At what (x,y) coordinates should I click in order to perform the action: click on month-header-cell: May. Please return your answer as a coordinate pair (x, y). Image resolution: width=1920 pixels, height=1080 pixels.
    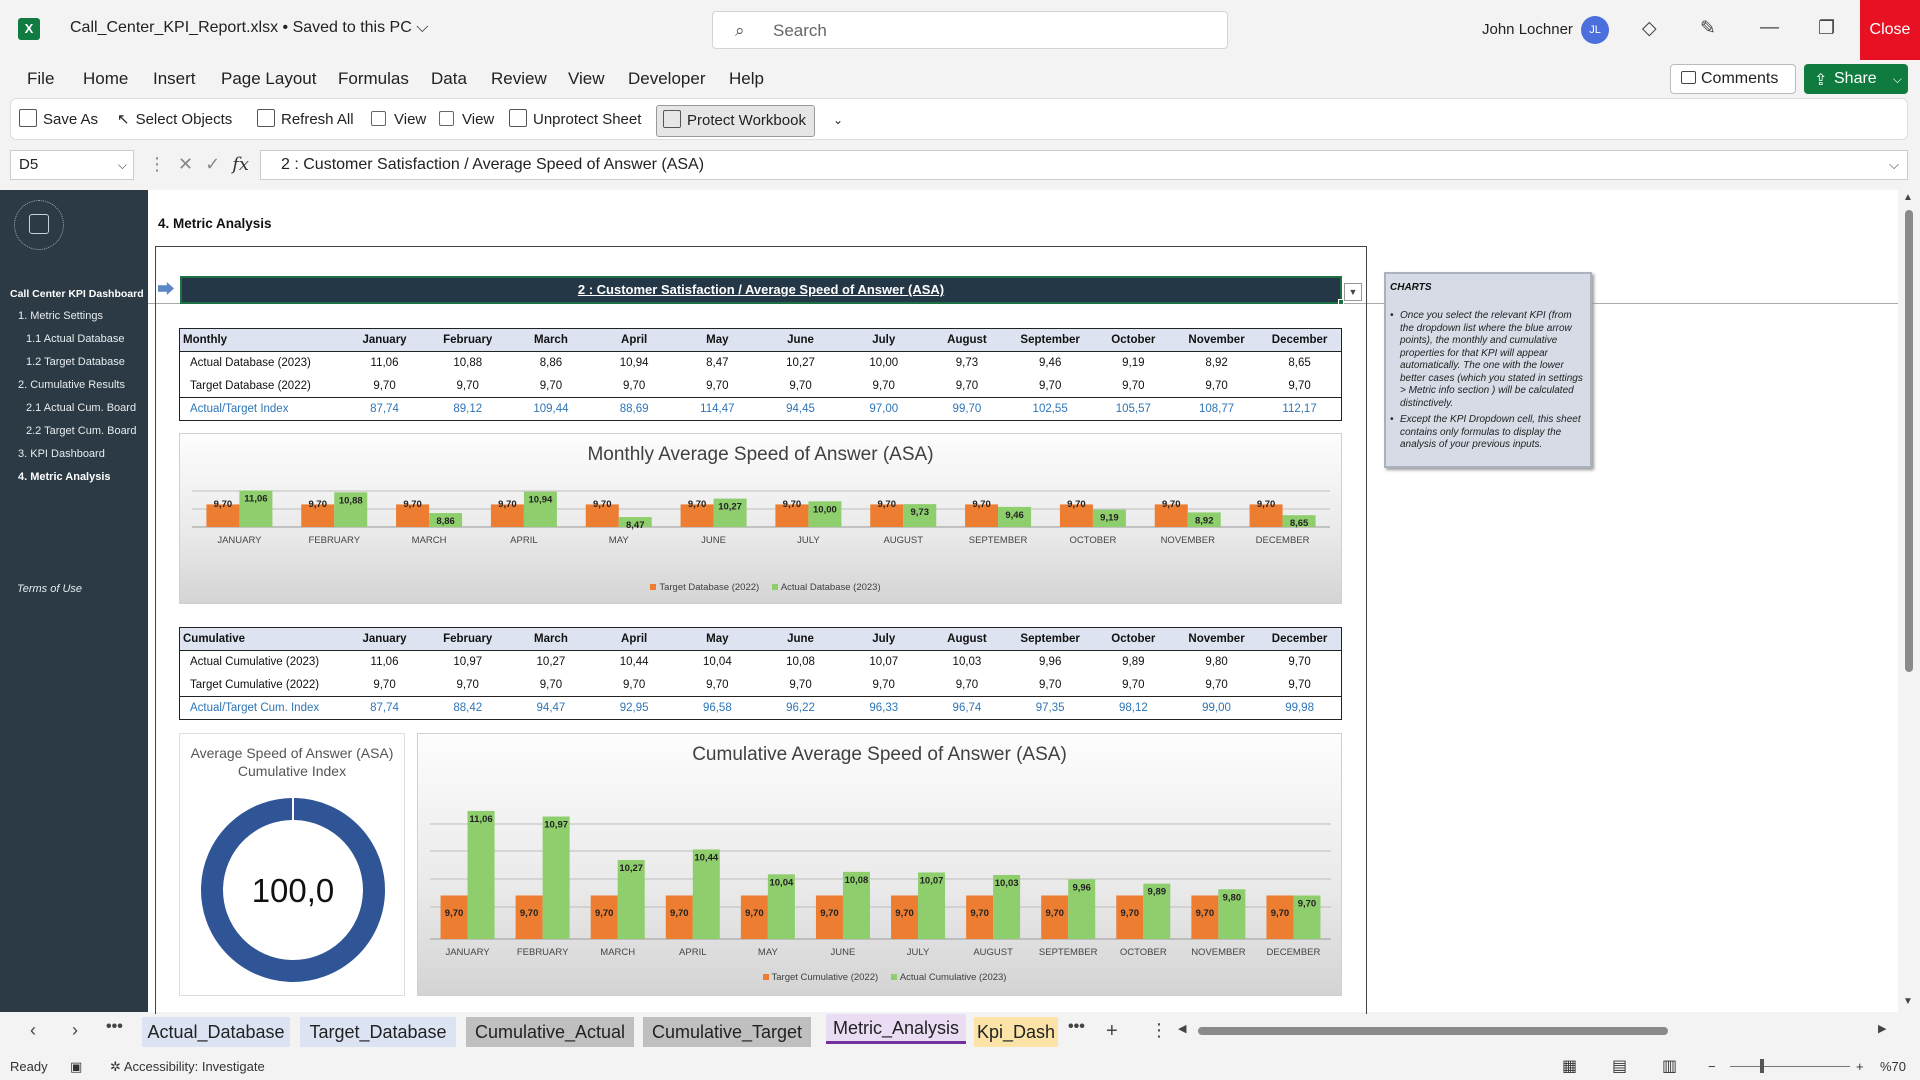
    Looking at the image, I should click on (717, 340).